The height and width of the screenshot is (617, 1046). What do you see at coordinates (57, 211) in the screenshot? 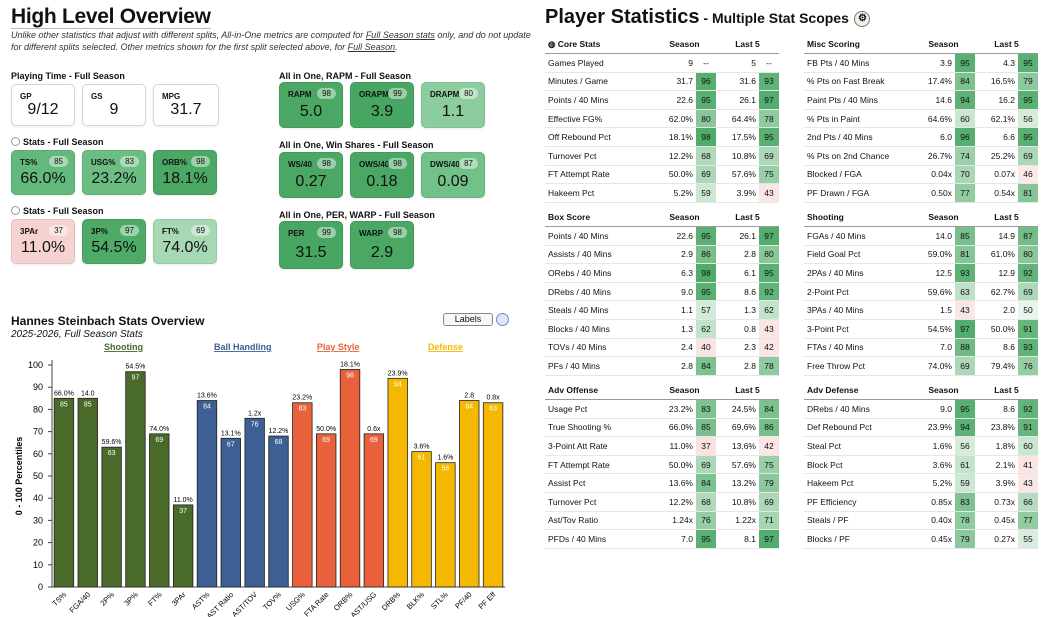
I see `stats-title-2: Stats - Full Season` at bounding box center [57, 211].